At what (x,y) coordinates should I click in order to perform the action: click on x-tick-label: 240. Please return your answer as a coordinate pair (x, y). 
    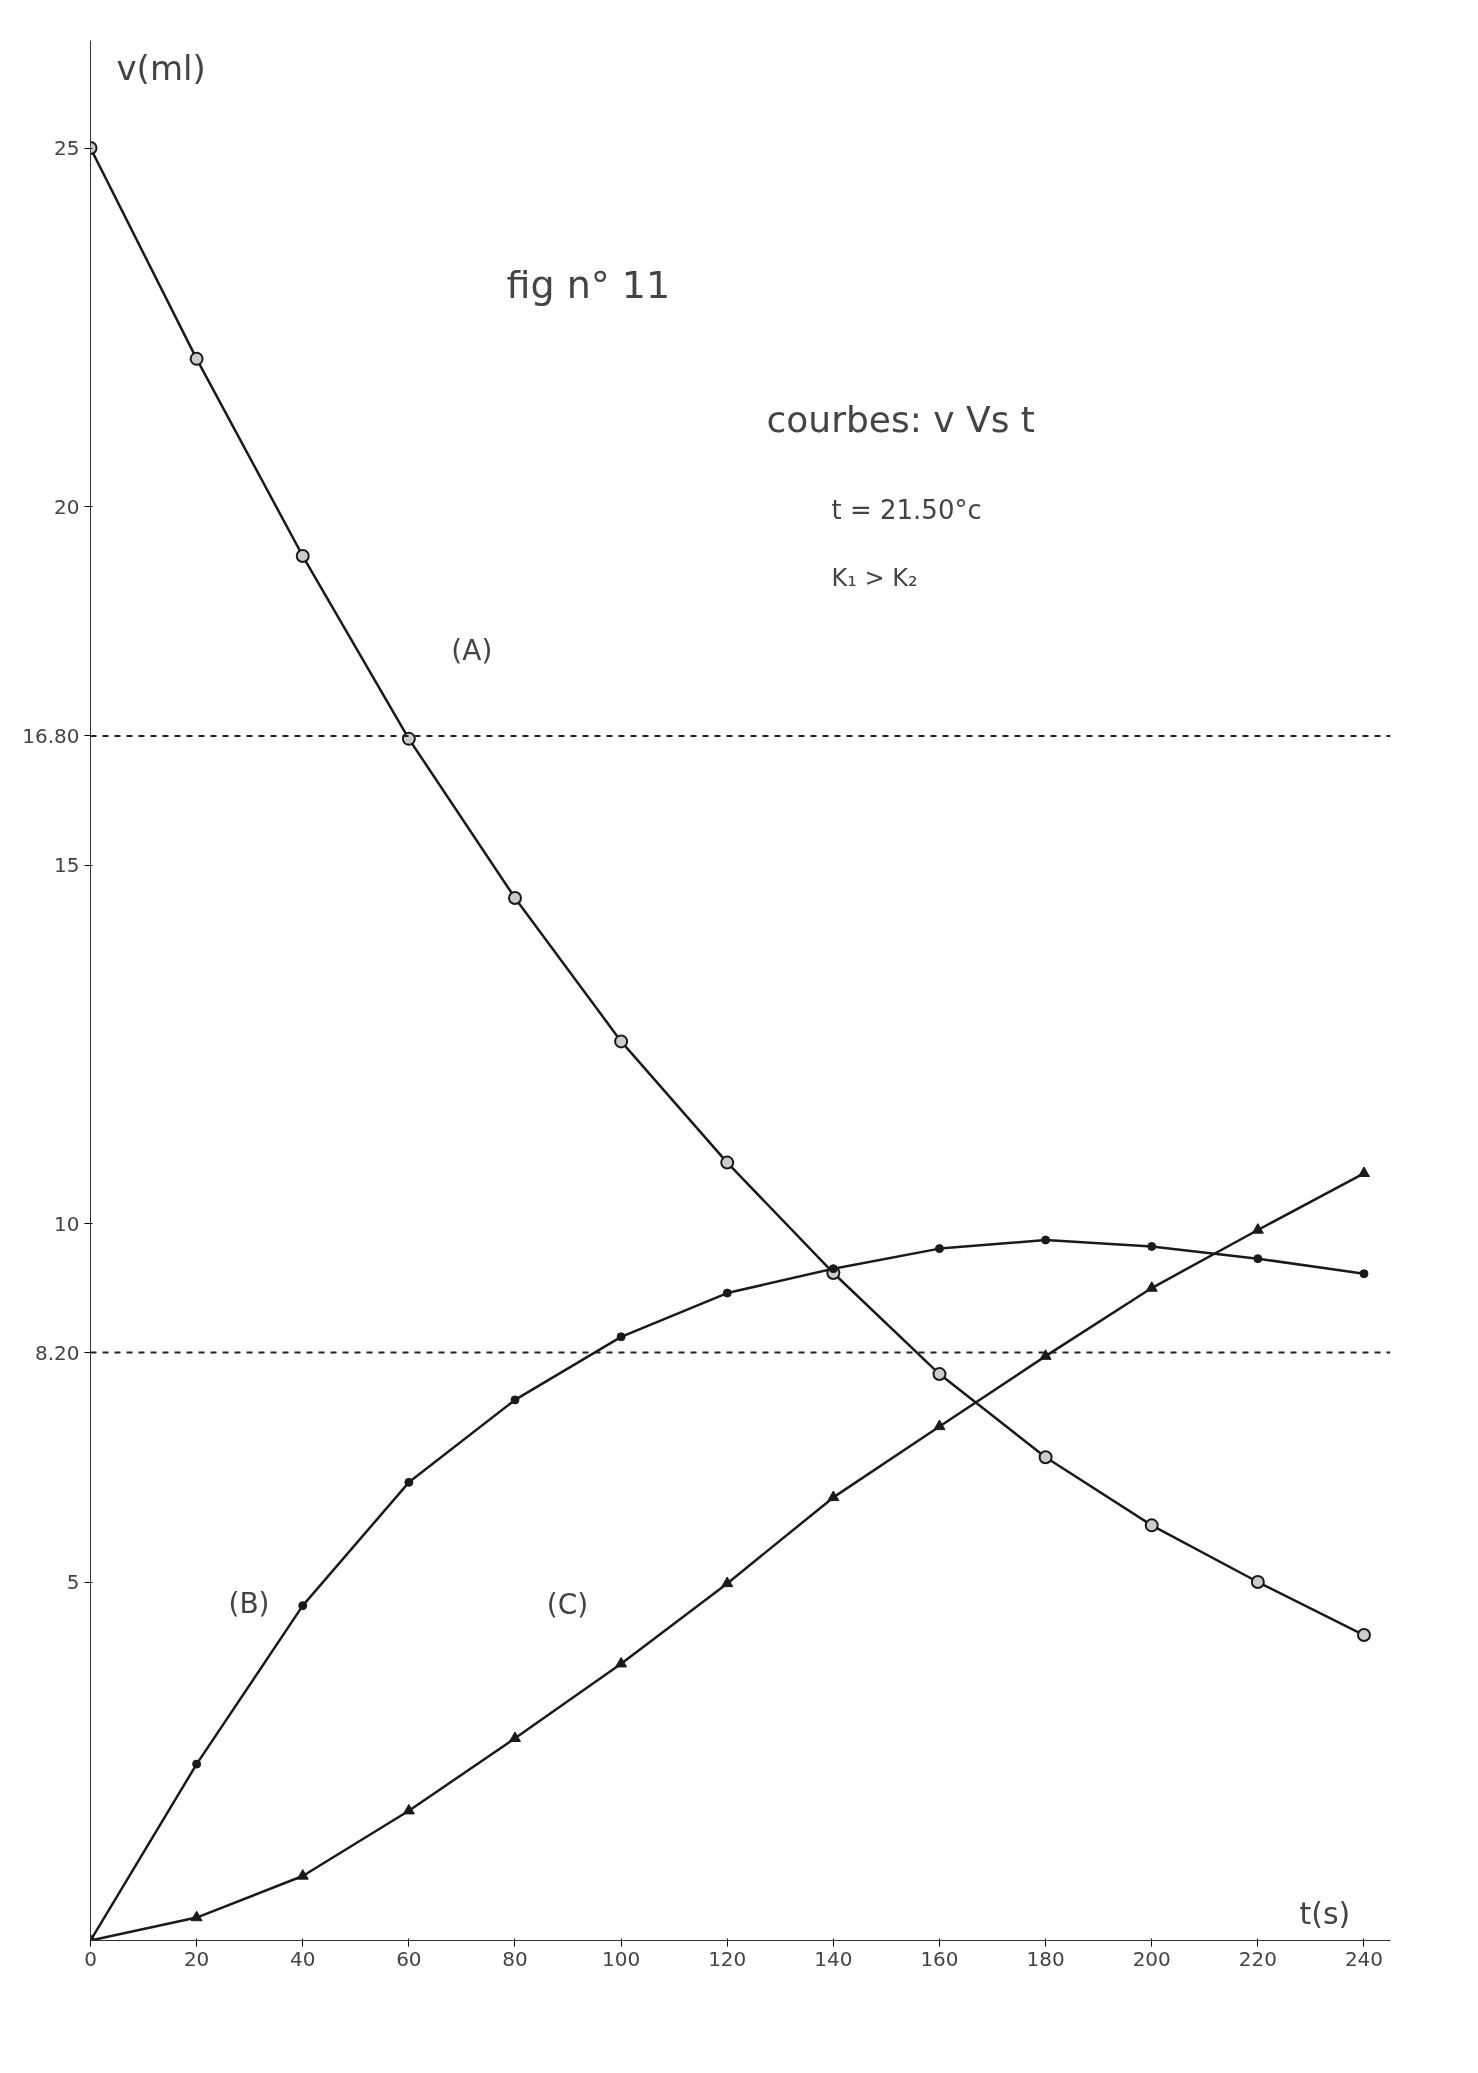
    Looking at the image, I should click on (1364, 1958).